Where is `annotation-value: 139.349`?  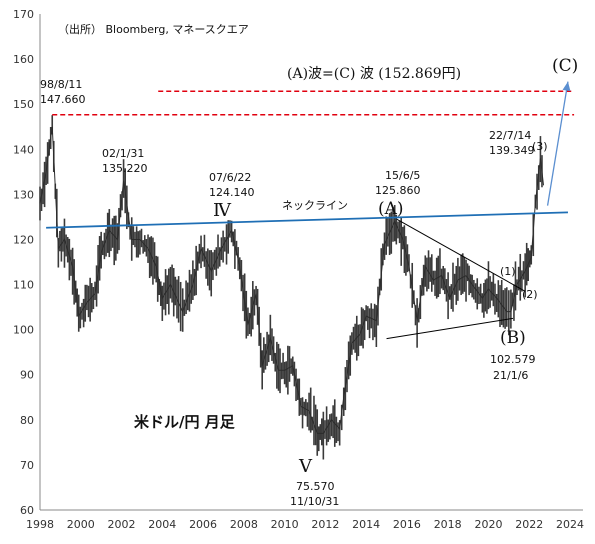
annotation-value: 139.349 is located at coordinates (512, 150).